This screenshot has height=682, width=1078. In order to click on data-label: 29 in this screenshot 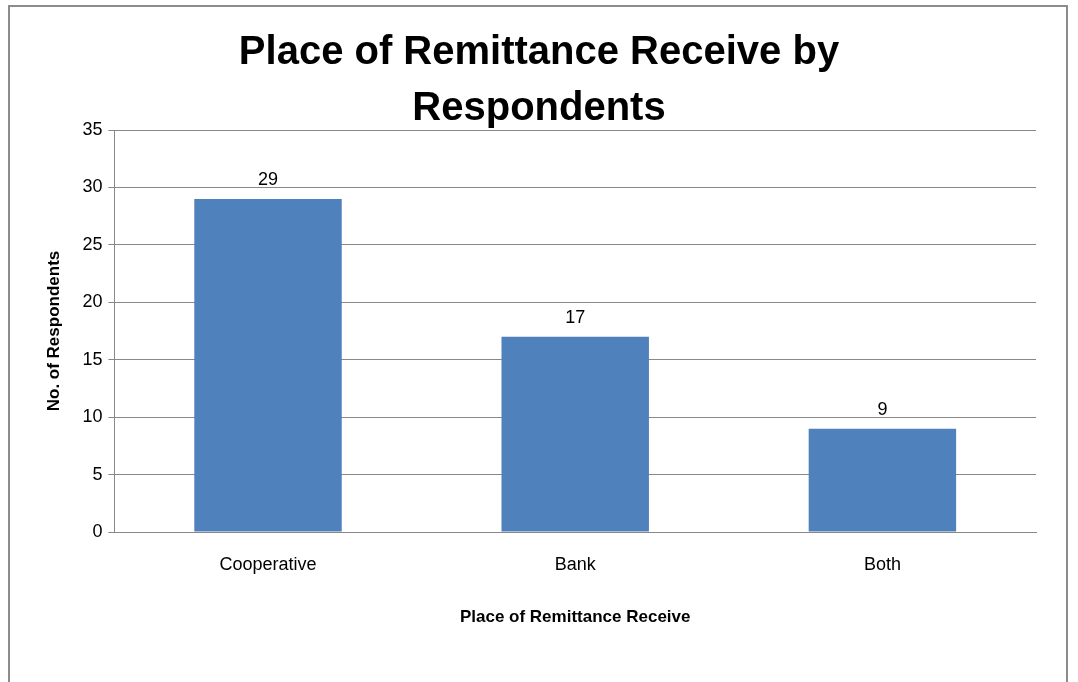, I will do `click(268, 178)`.